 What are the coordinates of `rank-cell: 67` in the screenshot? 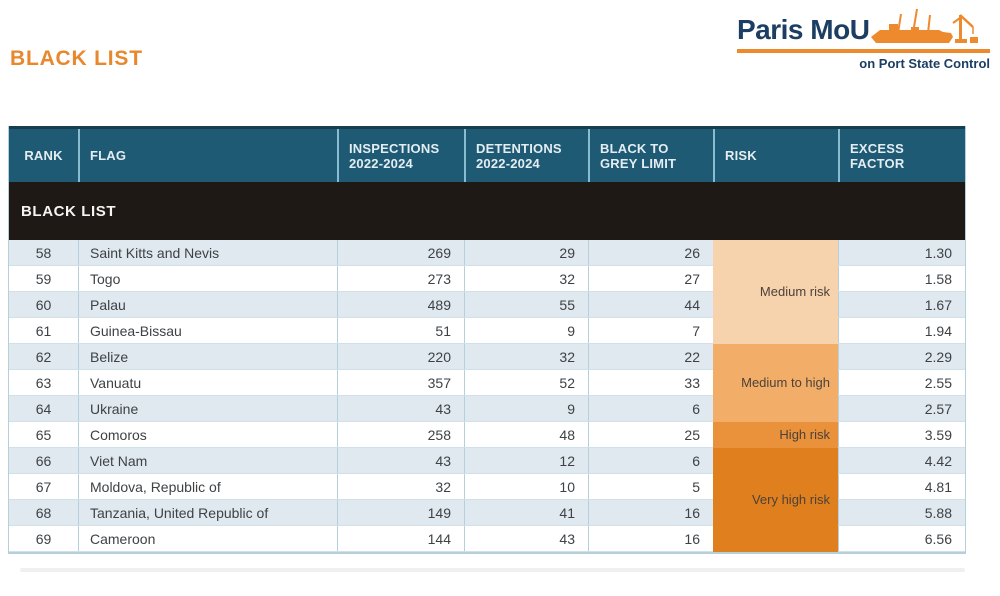 It's located at (43, 486).